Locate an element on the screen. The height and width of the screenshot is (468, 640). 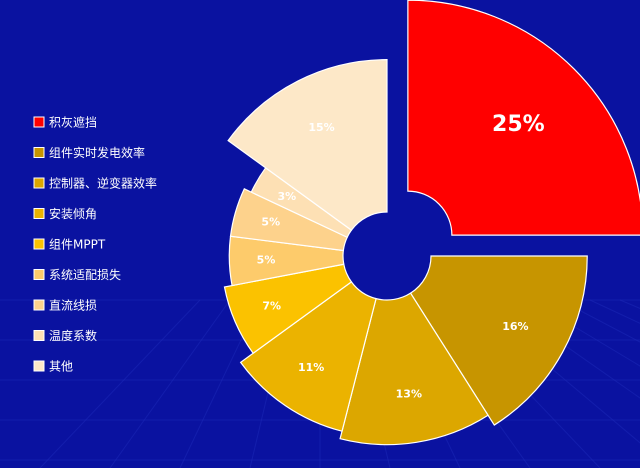
slice-label-9: 15% is located at coordinates (321, 127).